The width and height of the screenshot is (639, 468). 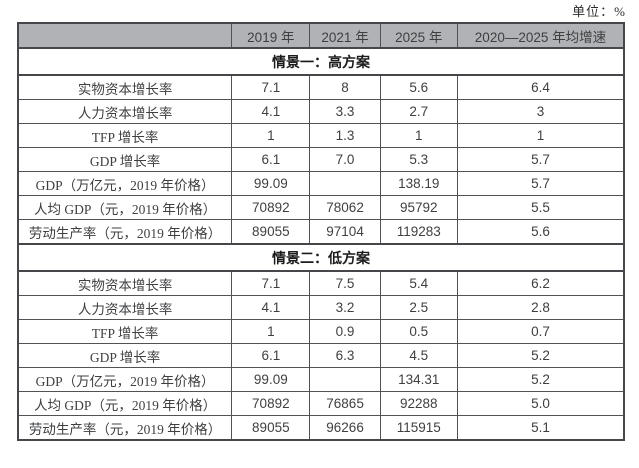 I want to click on cell-value: 8, so click(x=345, y=87).